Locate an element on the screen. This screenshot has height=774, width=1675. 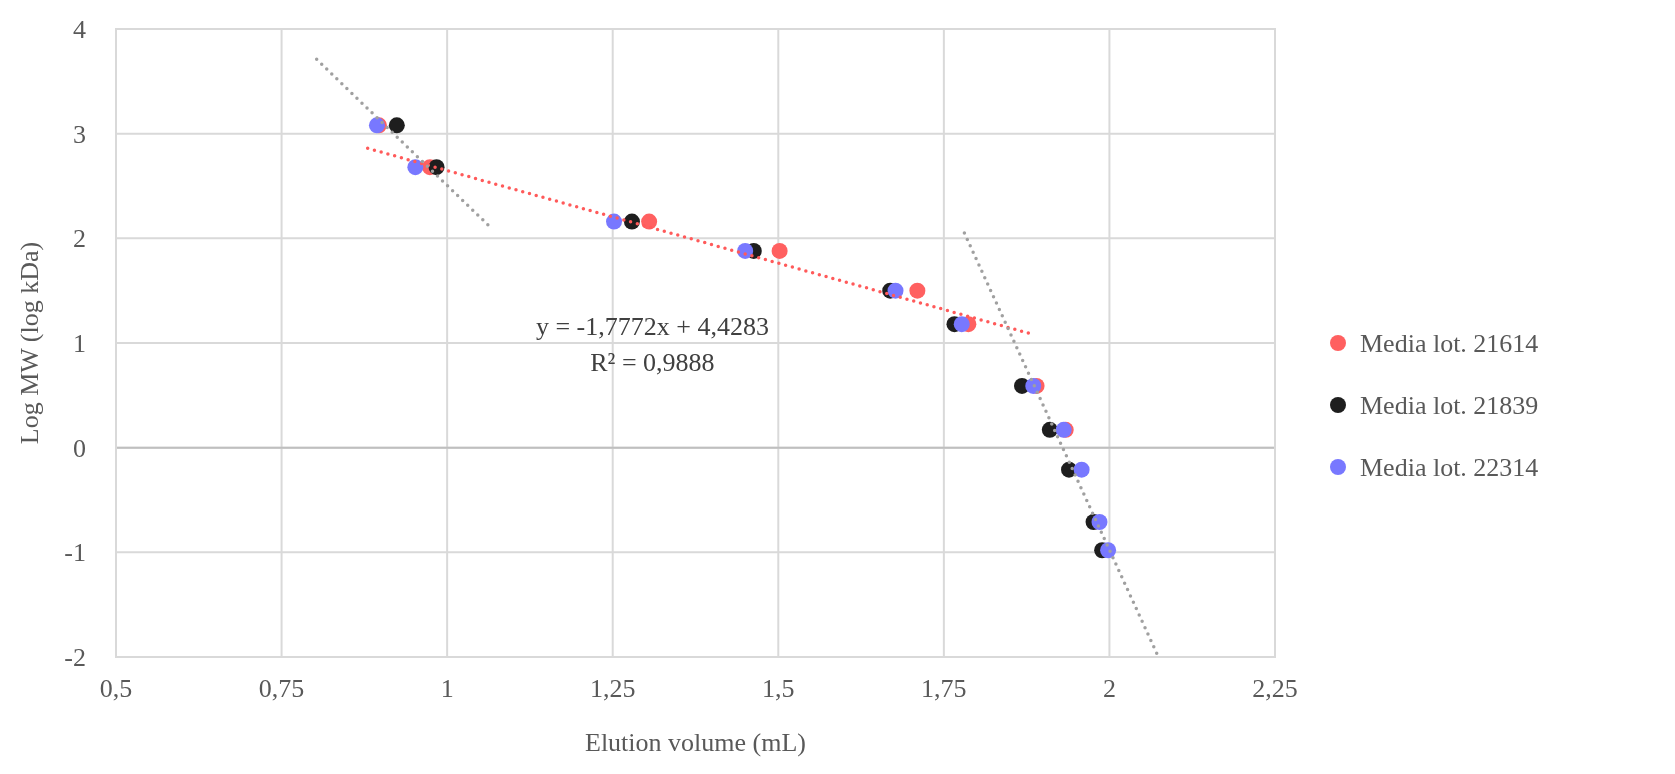
y-tick-label: 4 is located at coordinates (79, 29).